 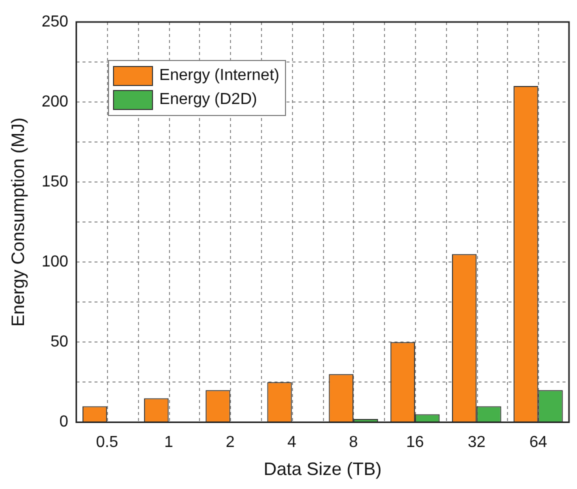 What do you see at coordinates (107, 443) in the screenshot?
I see `x-tick-label: 0.5` at bounding box center [107, 443].